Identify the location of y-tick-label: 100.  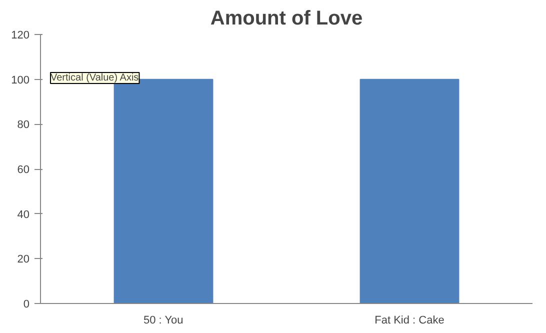
(20, 80).